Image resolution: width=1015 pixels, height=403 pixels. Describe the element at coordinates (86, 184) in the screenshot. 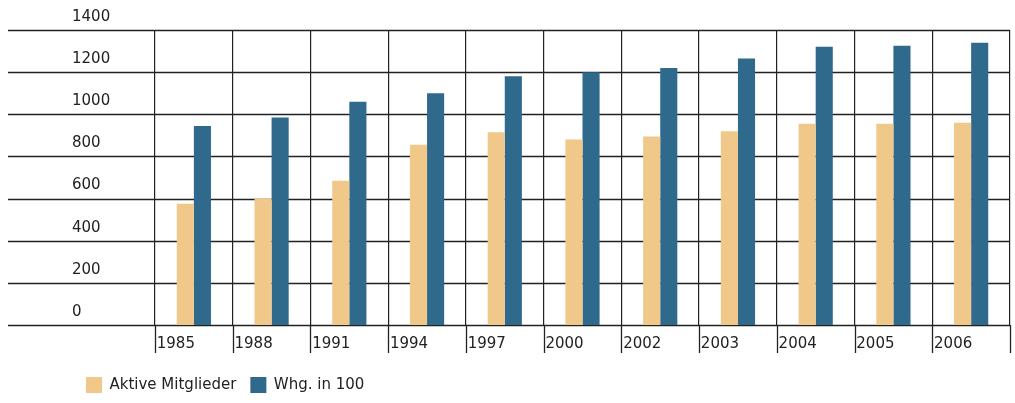

I see `y-tick-label: 600` at that location.